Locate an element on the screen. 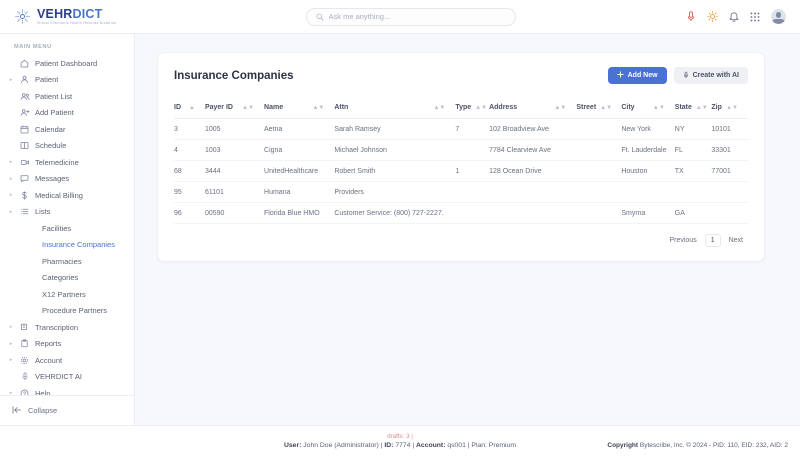 The height and width of the screenshot is (457, 800). sidebar-item-label: Schedule is located at coordinates (51, 146).